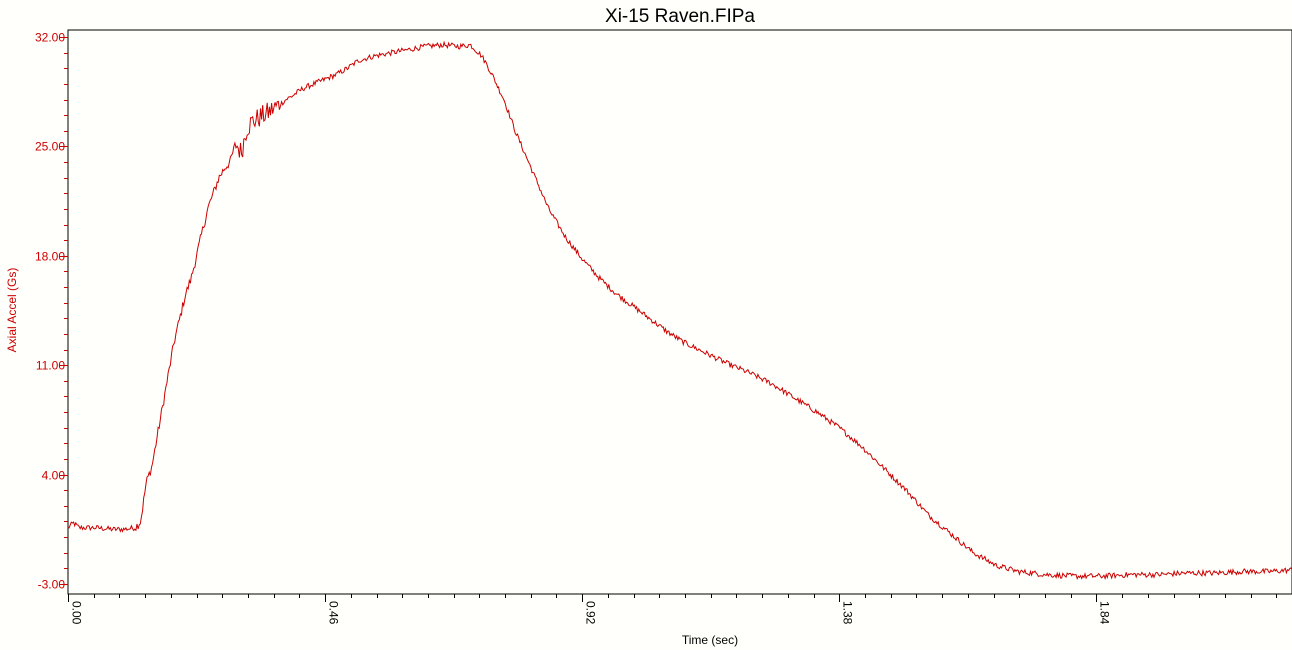 The width and height of the screenshot is (1292, 650). I want to click on y-tick-label: 18.00, so click(50, 257).